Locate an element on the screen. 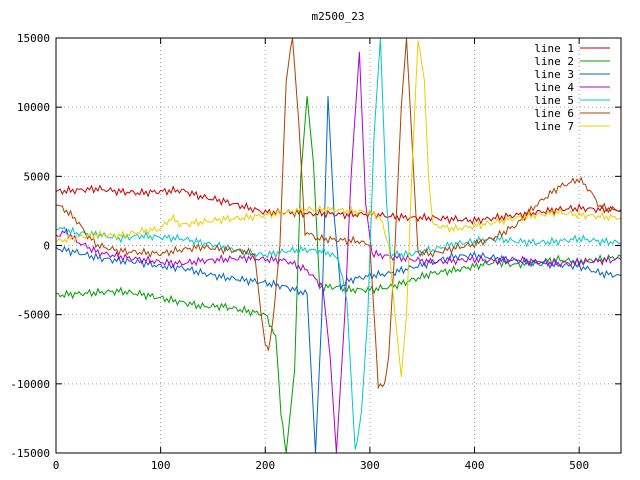 The image size is (640, 480). y-tick-label: 15000 is located at coordinates (33, 38).